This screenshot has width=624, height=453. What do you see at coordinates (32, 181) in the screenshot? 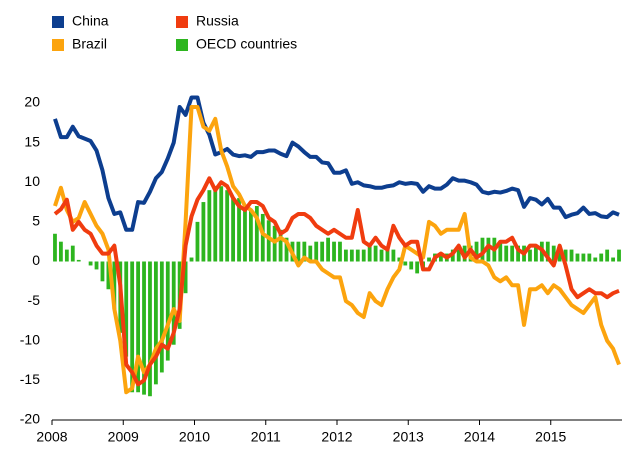
I see `y-tick-label: 10` at bounding box center [32, 181].